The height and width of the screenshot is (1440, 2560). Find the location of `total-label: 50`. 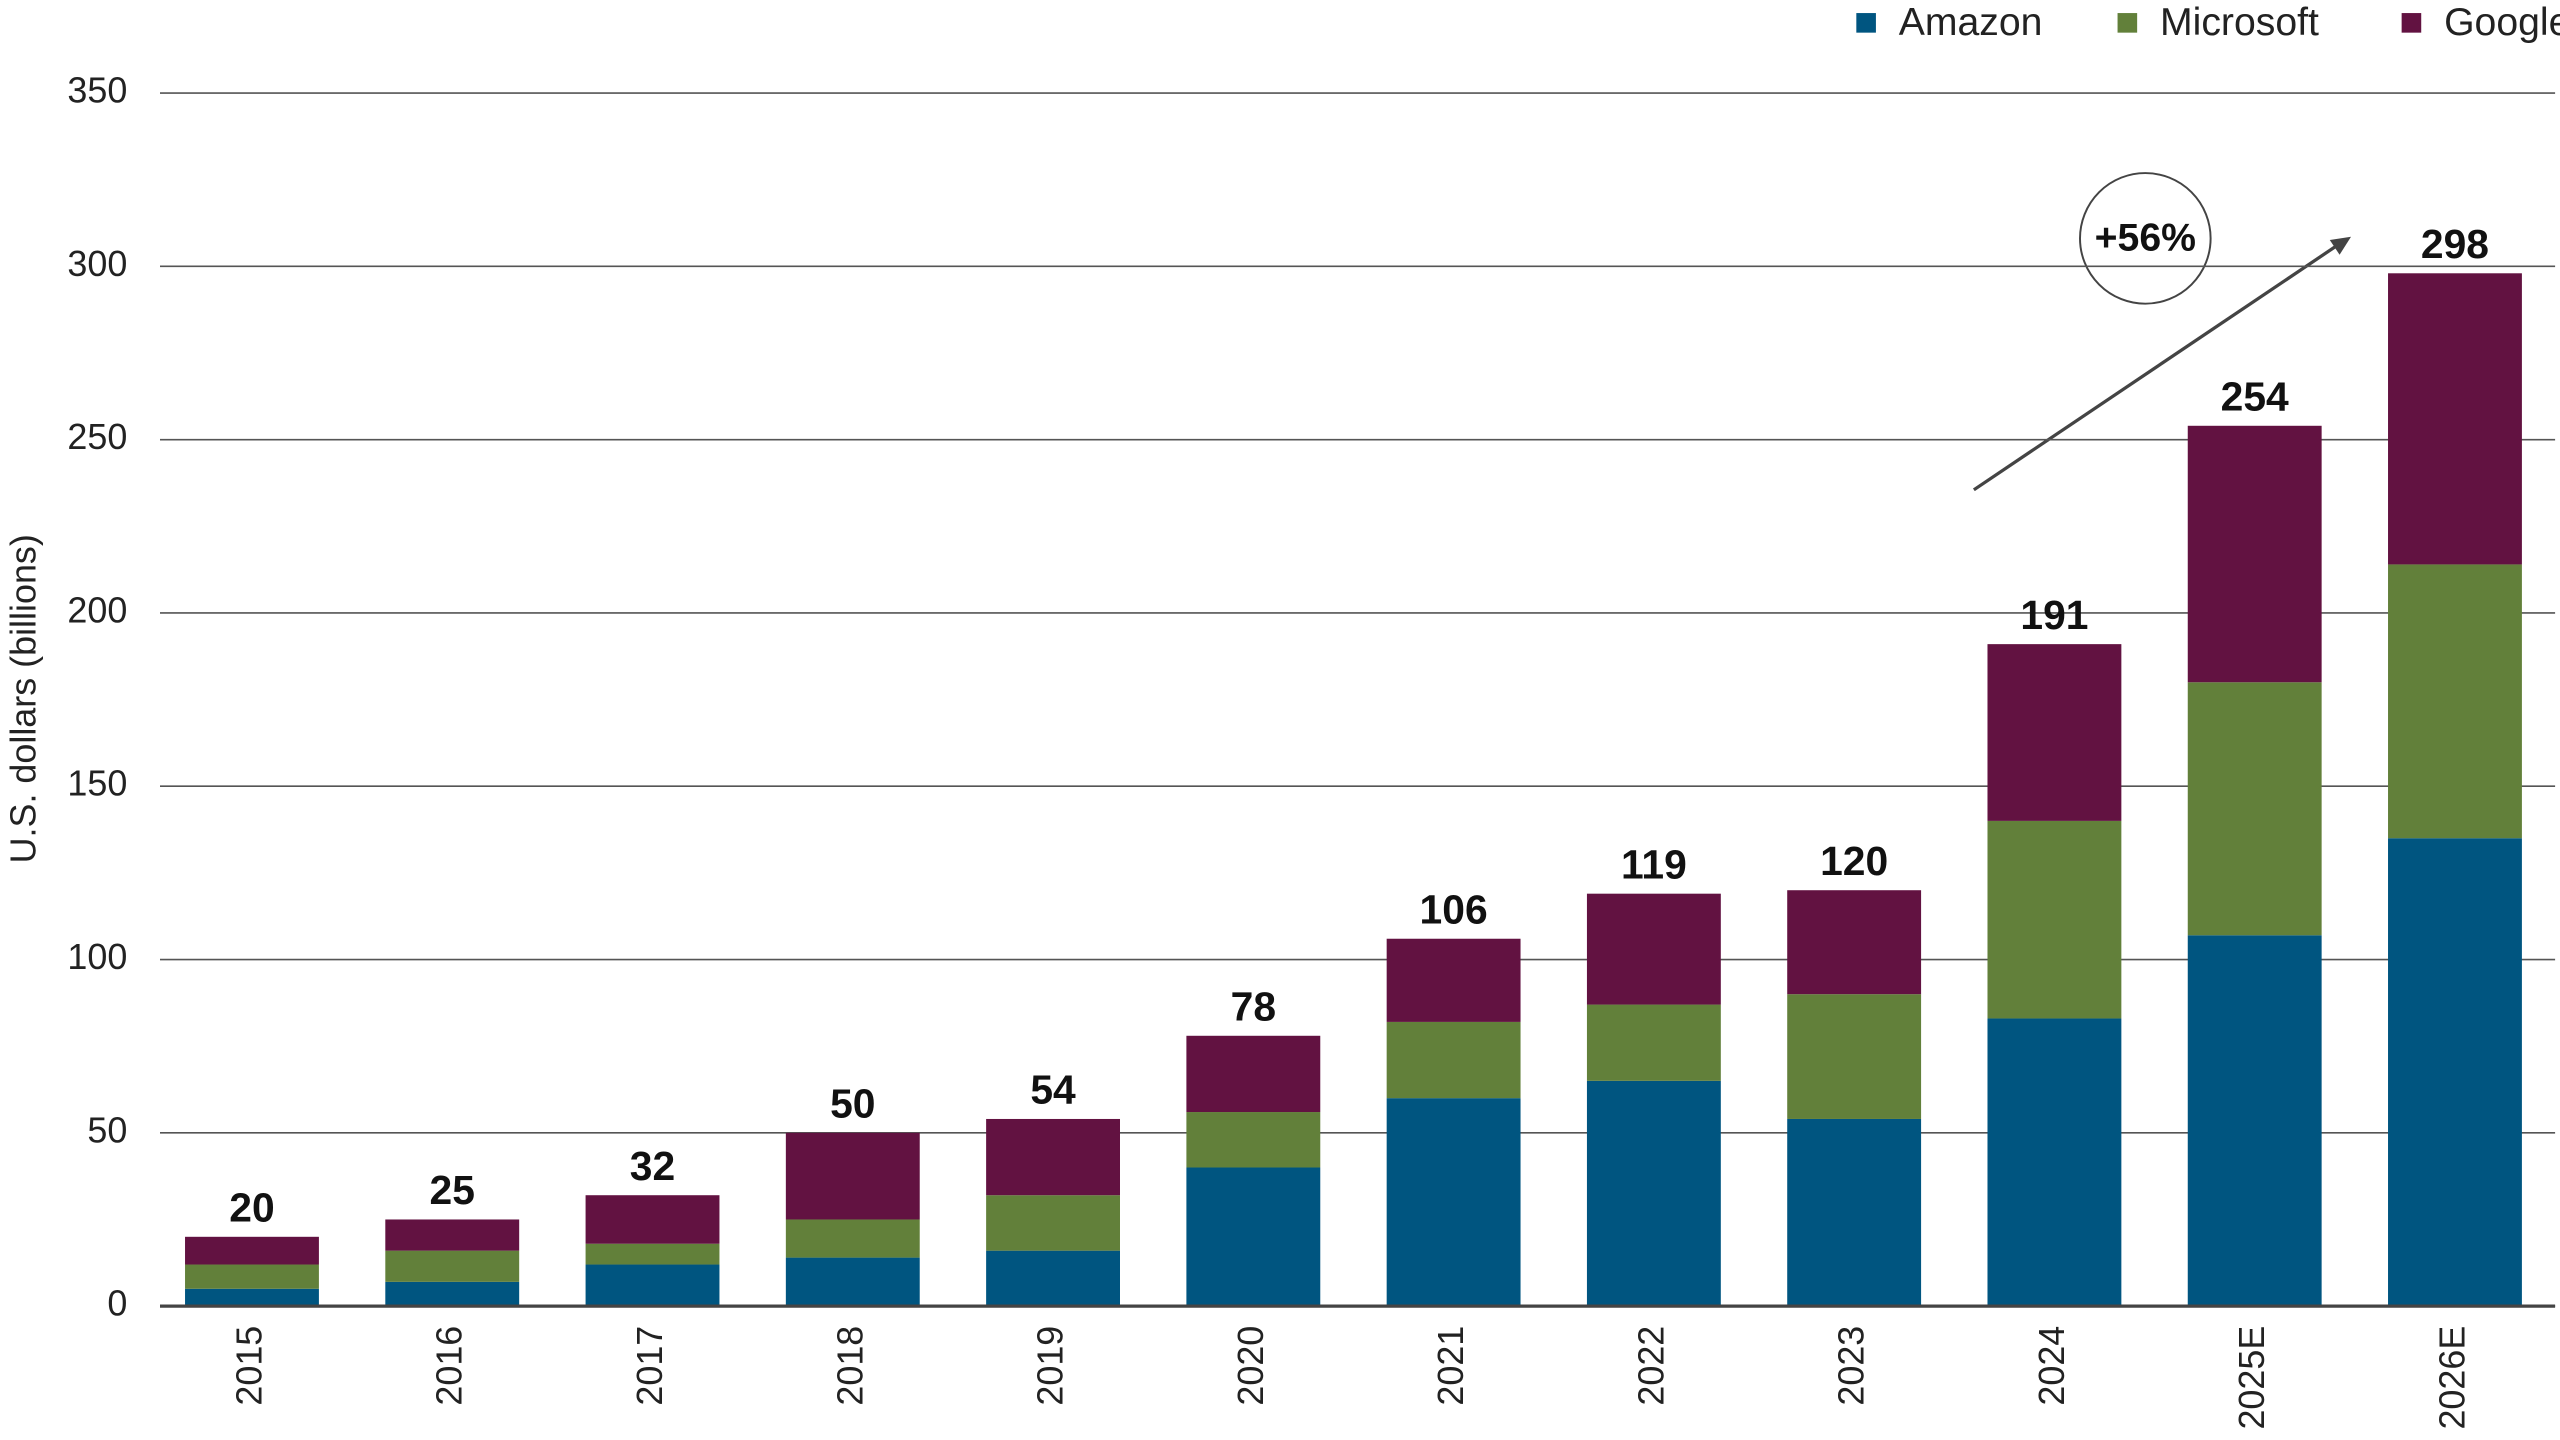

total-label: 50 is located at coordinates (852, 1103).